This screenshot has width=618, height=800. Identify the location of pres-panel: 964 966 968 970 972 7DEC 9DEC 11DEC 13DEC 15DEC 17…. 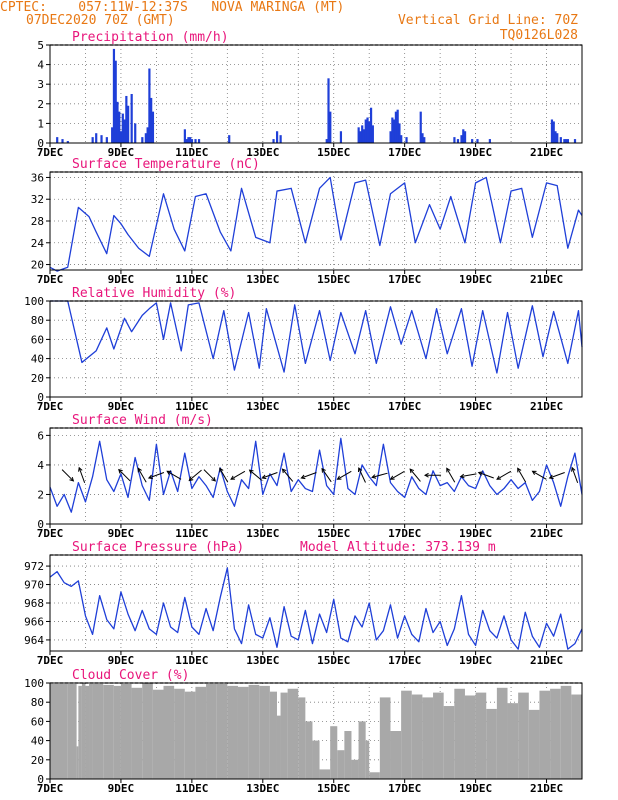
(303, 603).